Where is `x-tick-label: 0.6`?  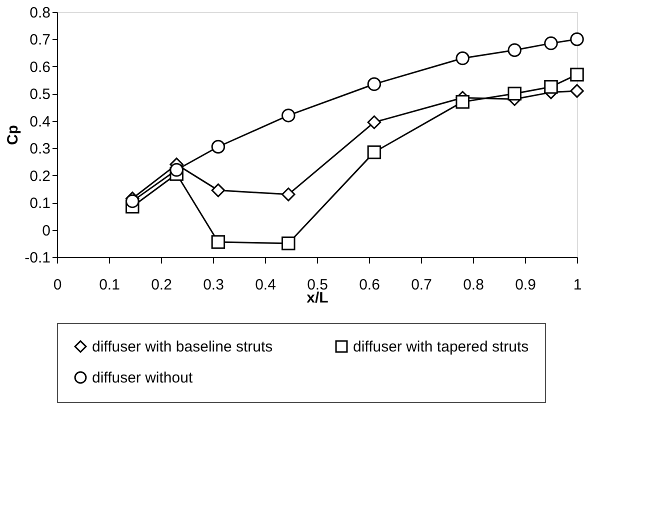 x-tick-label: 0.6 is located at coordinates (369, 285).